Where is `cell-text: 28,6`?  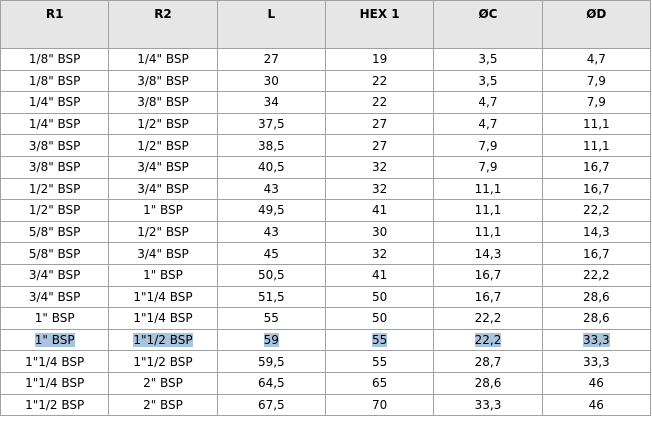 cell-text: 28,6 is located at coordinates (488, 383).